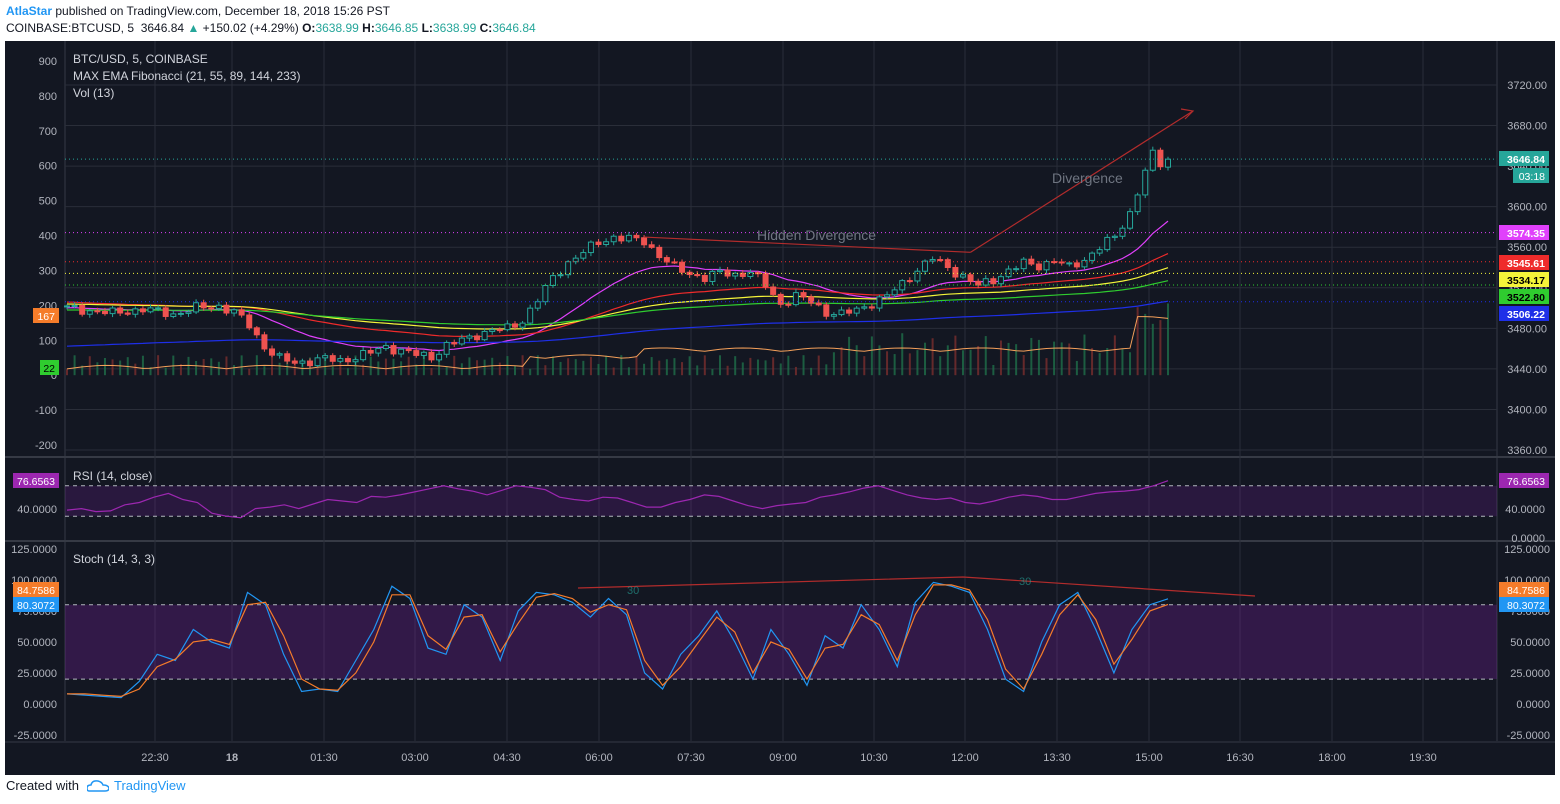 The width and height of the screenshot is (1560, 804). What do you see at coordinates (1149, 758) in the screenshot?
I see `time-tick-label: 15:00` at bounding box center [1149, 758].